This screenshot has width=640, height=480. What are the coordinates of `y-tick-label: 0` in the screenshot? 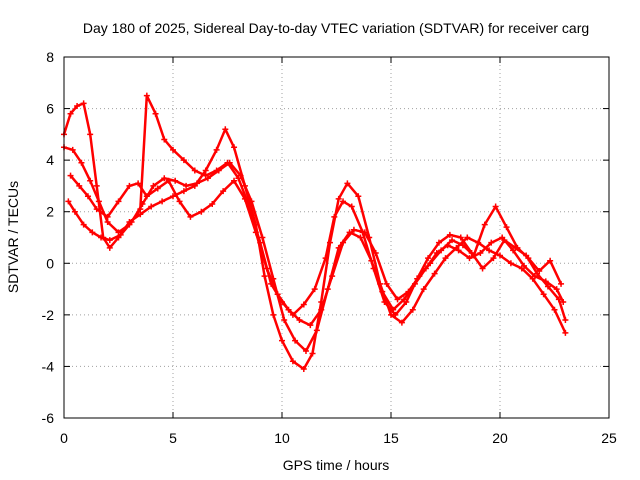 It's located at (50, 263).